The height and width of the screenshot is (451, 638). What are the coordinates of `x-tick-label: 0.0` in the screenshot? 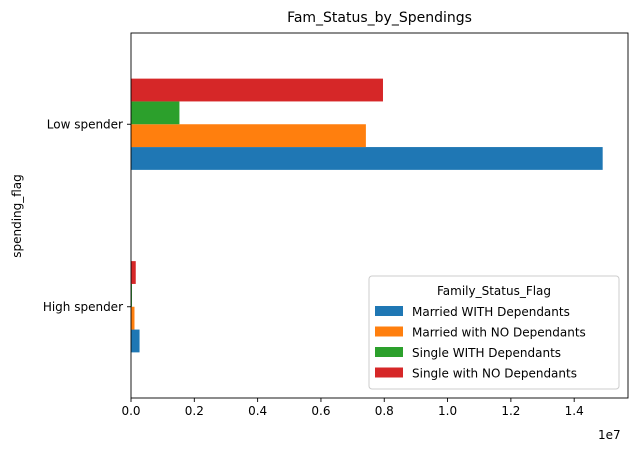 It's located at (130, 411).